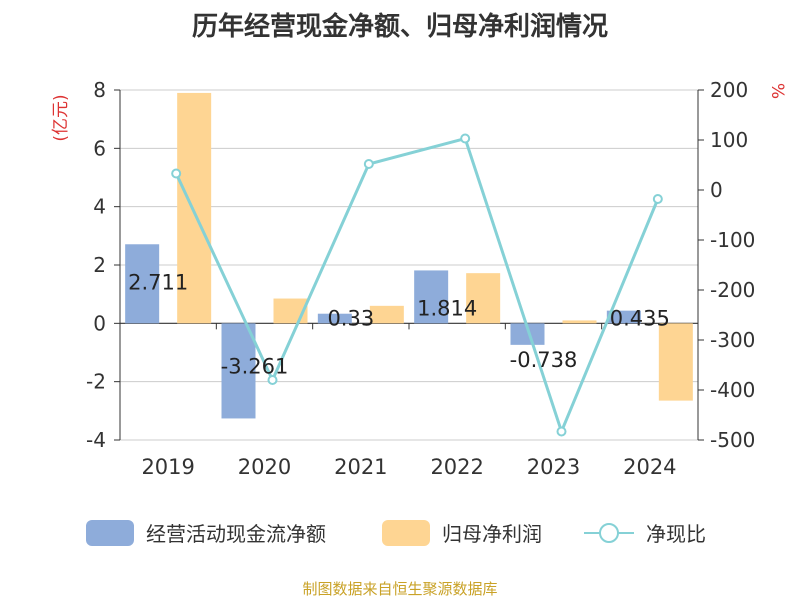 This screenshot has height=600, width=800. I want to click on y-right-unit-label: %, so click(777, 91).